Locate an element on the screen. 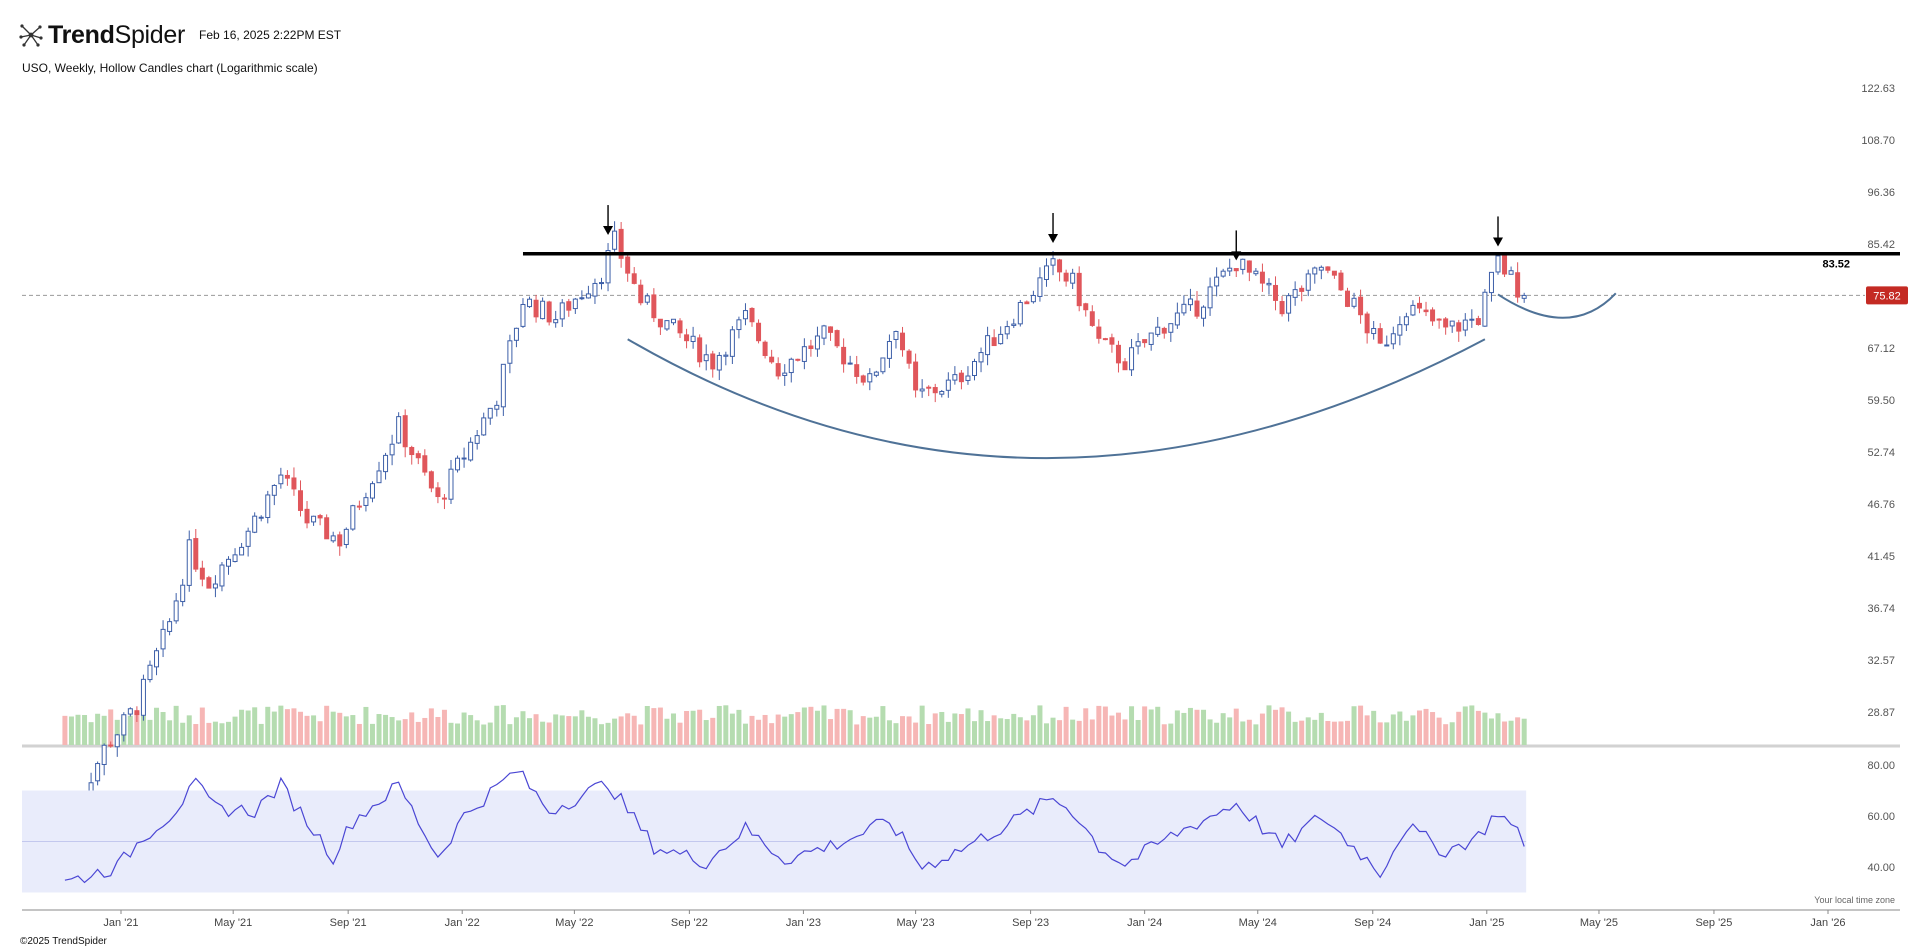  y-tick-label: 32.57 is located at coordinates (1881, 661).